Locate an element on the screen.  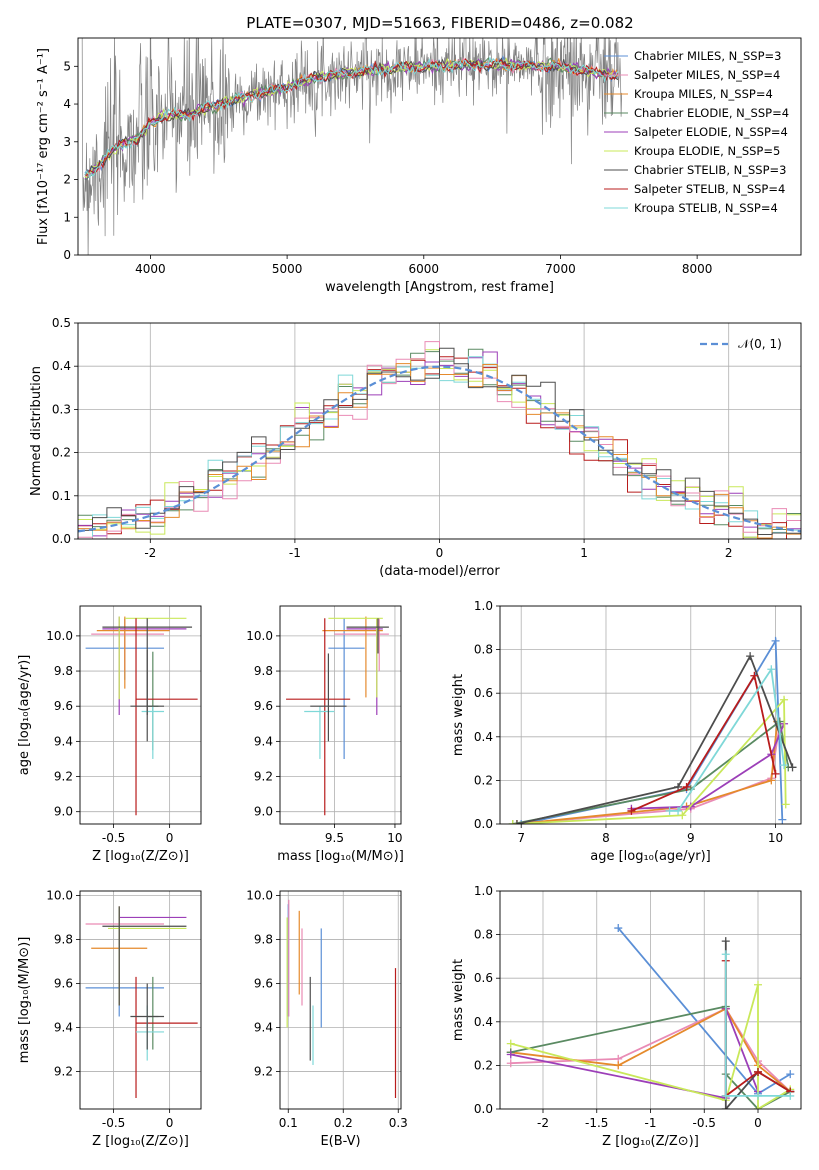
y-axis-label: Normed distribution is located at coordinates (36, 431).